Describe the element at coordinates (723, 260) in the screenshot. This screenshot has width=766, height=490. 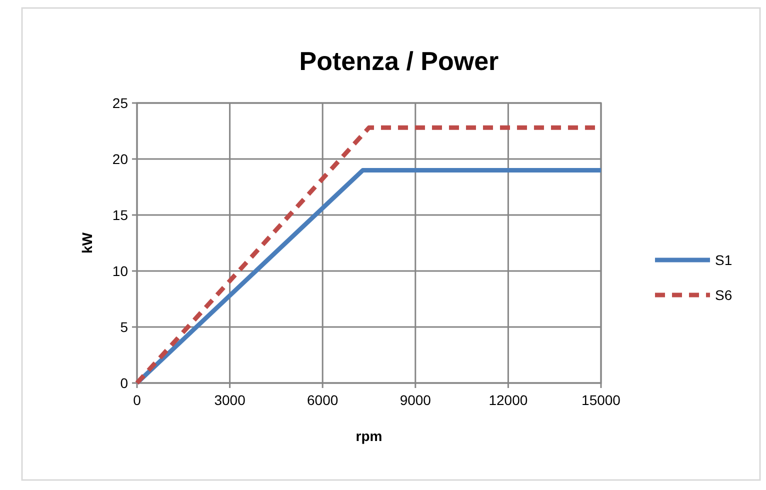
I see `legend-label: S1` at that location.